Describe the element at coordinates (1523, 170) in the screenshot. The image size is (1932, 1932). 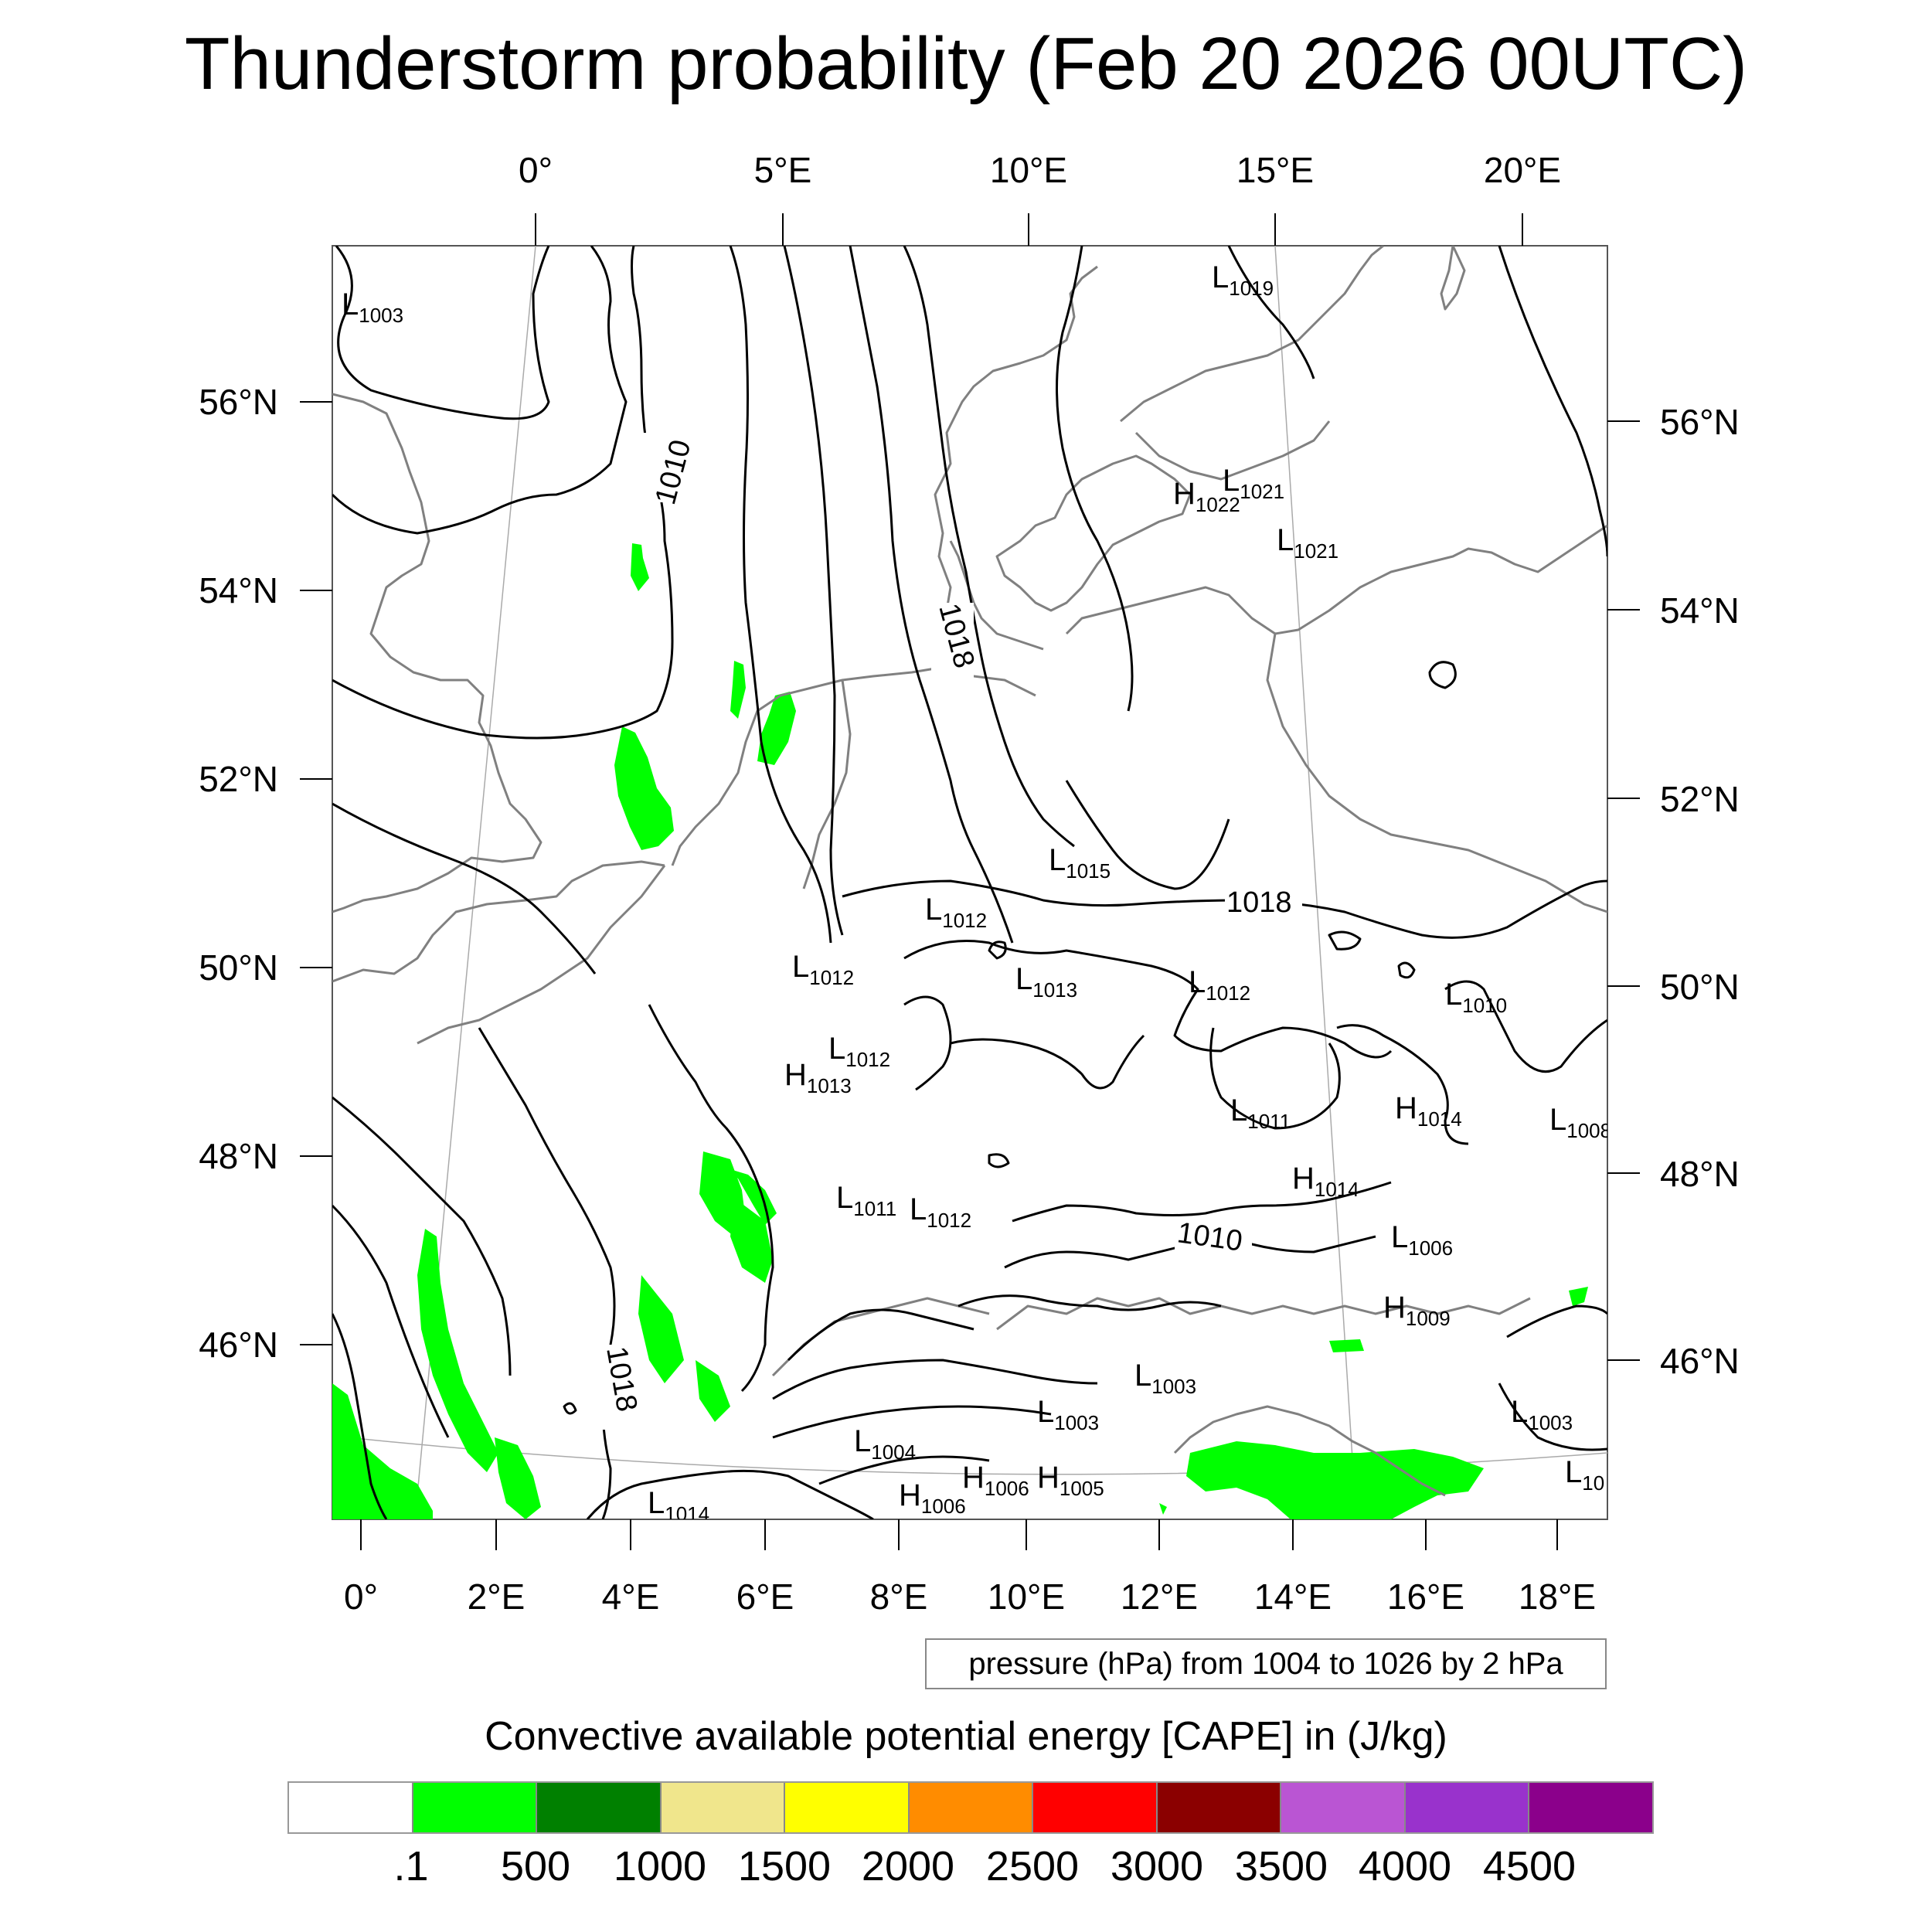
I see `tick-label: 20°E` at that location.